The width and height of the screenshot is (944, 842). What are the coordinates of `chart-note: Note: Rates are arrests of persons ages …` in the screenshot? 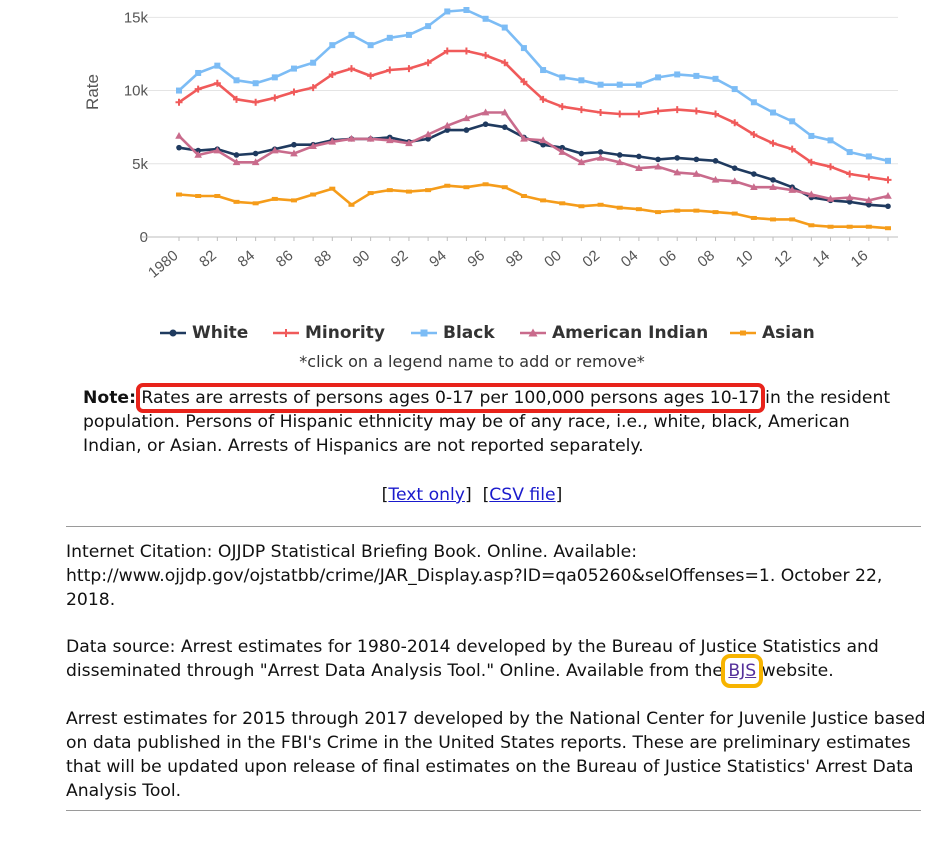 It's located at (498, 420).